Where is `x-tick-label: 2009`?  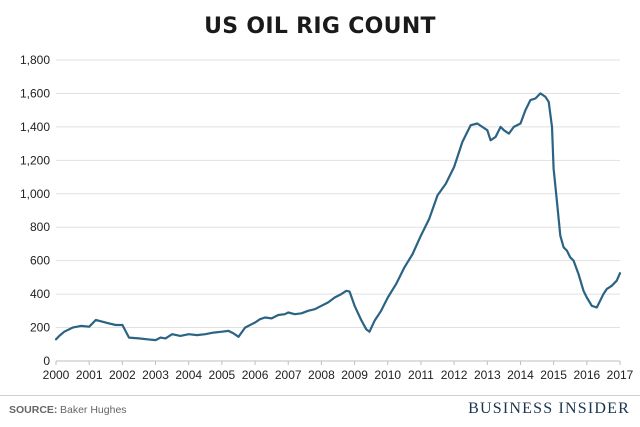
x-tick-label: 2009 is located at coordinates (354, 375).